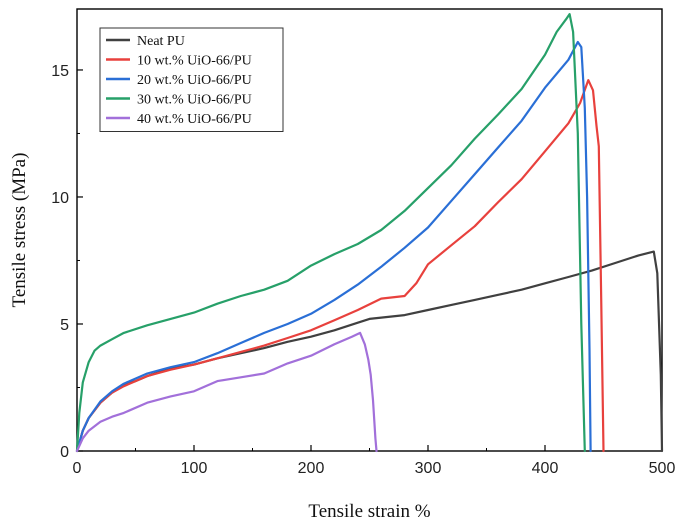  I want to click on y-tick-label: 10, so click(60, 198).